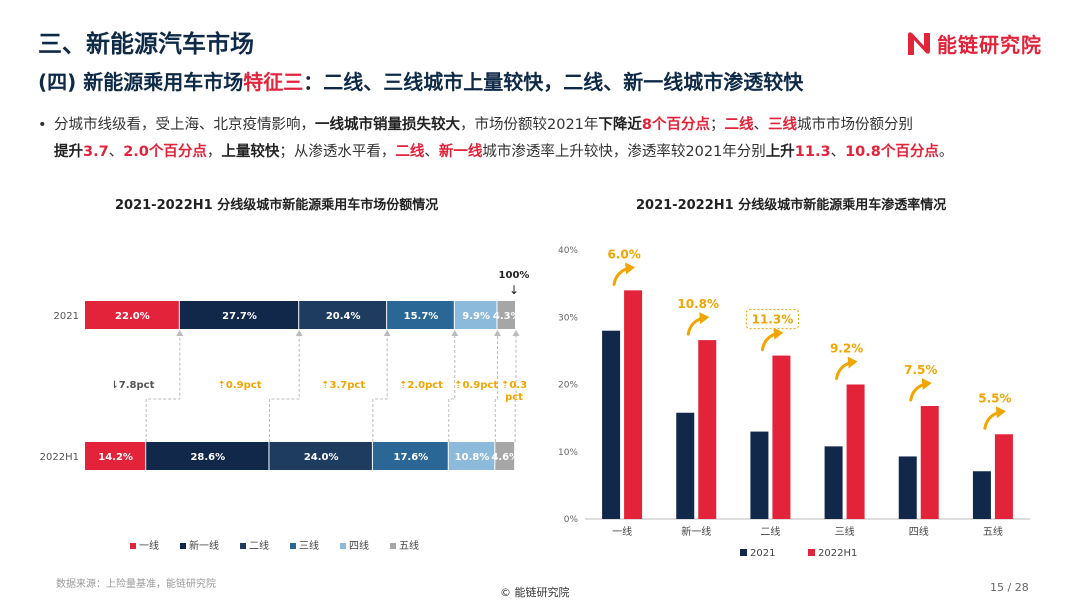  Describe the element at coordinates (994, 398) in the screenshot. I see `penetration-increase-label: 5.5%` at that location.